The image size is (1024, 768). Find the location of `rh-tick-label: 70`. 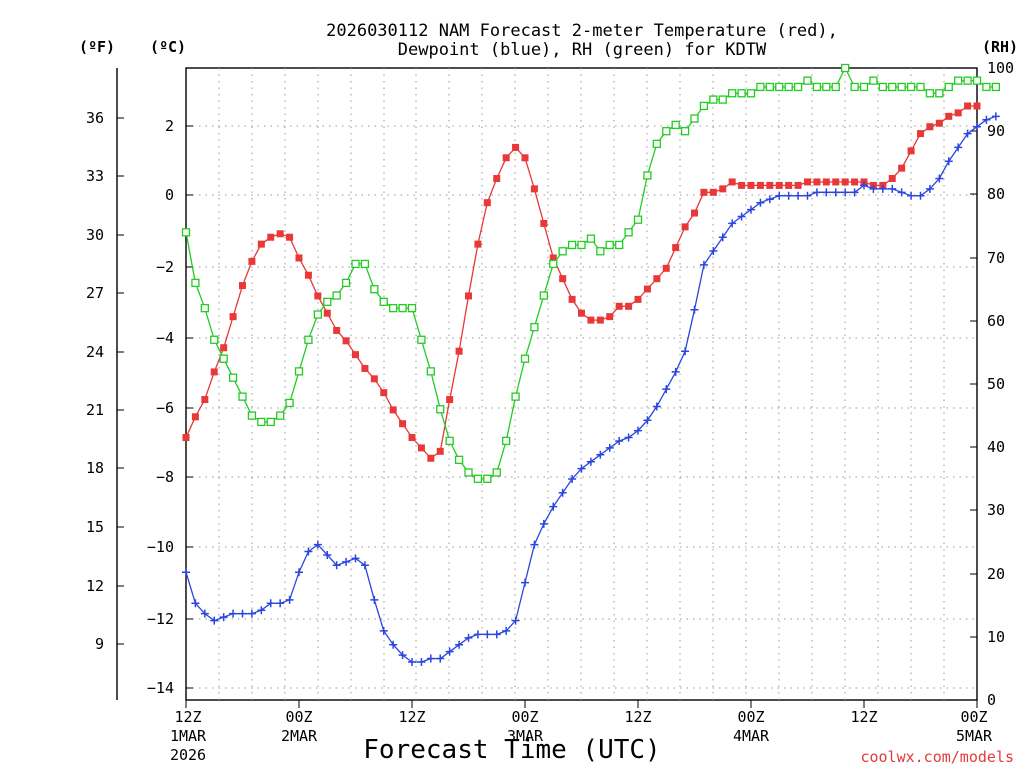

rh-tick-label: 70 is located at coordinates (996, 258).